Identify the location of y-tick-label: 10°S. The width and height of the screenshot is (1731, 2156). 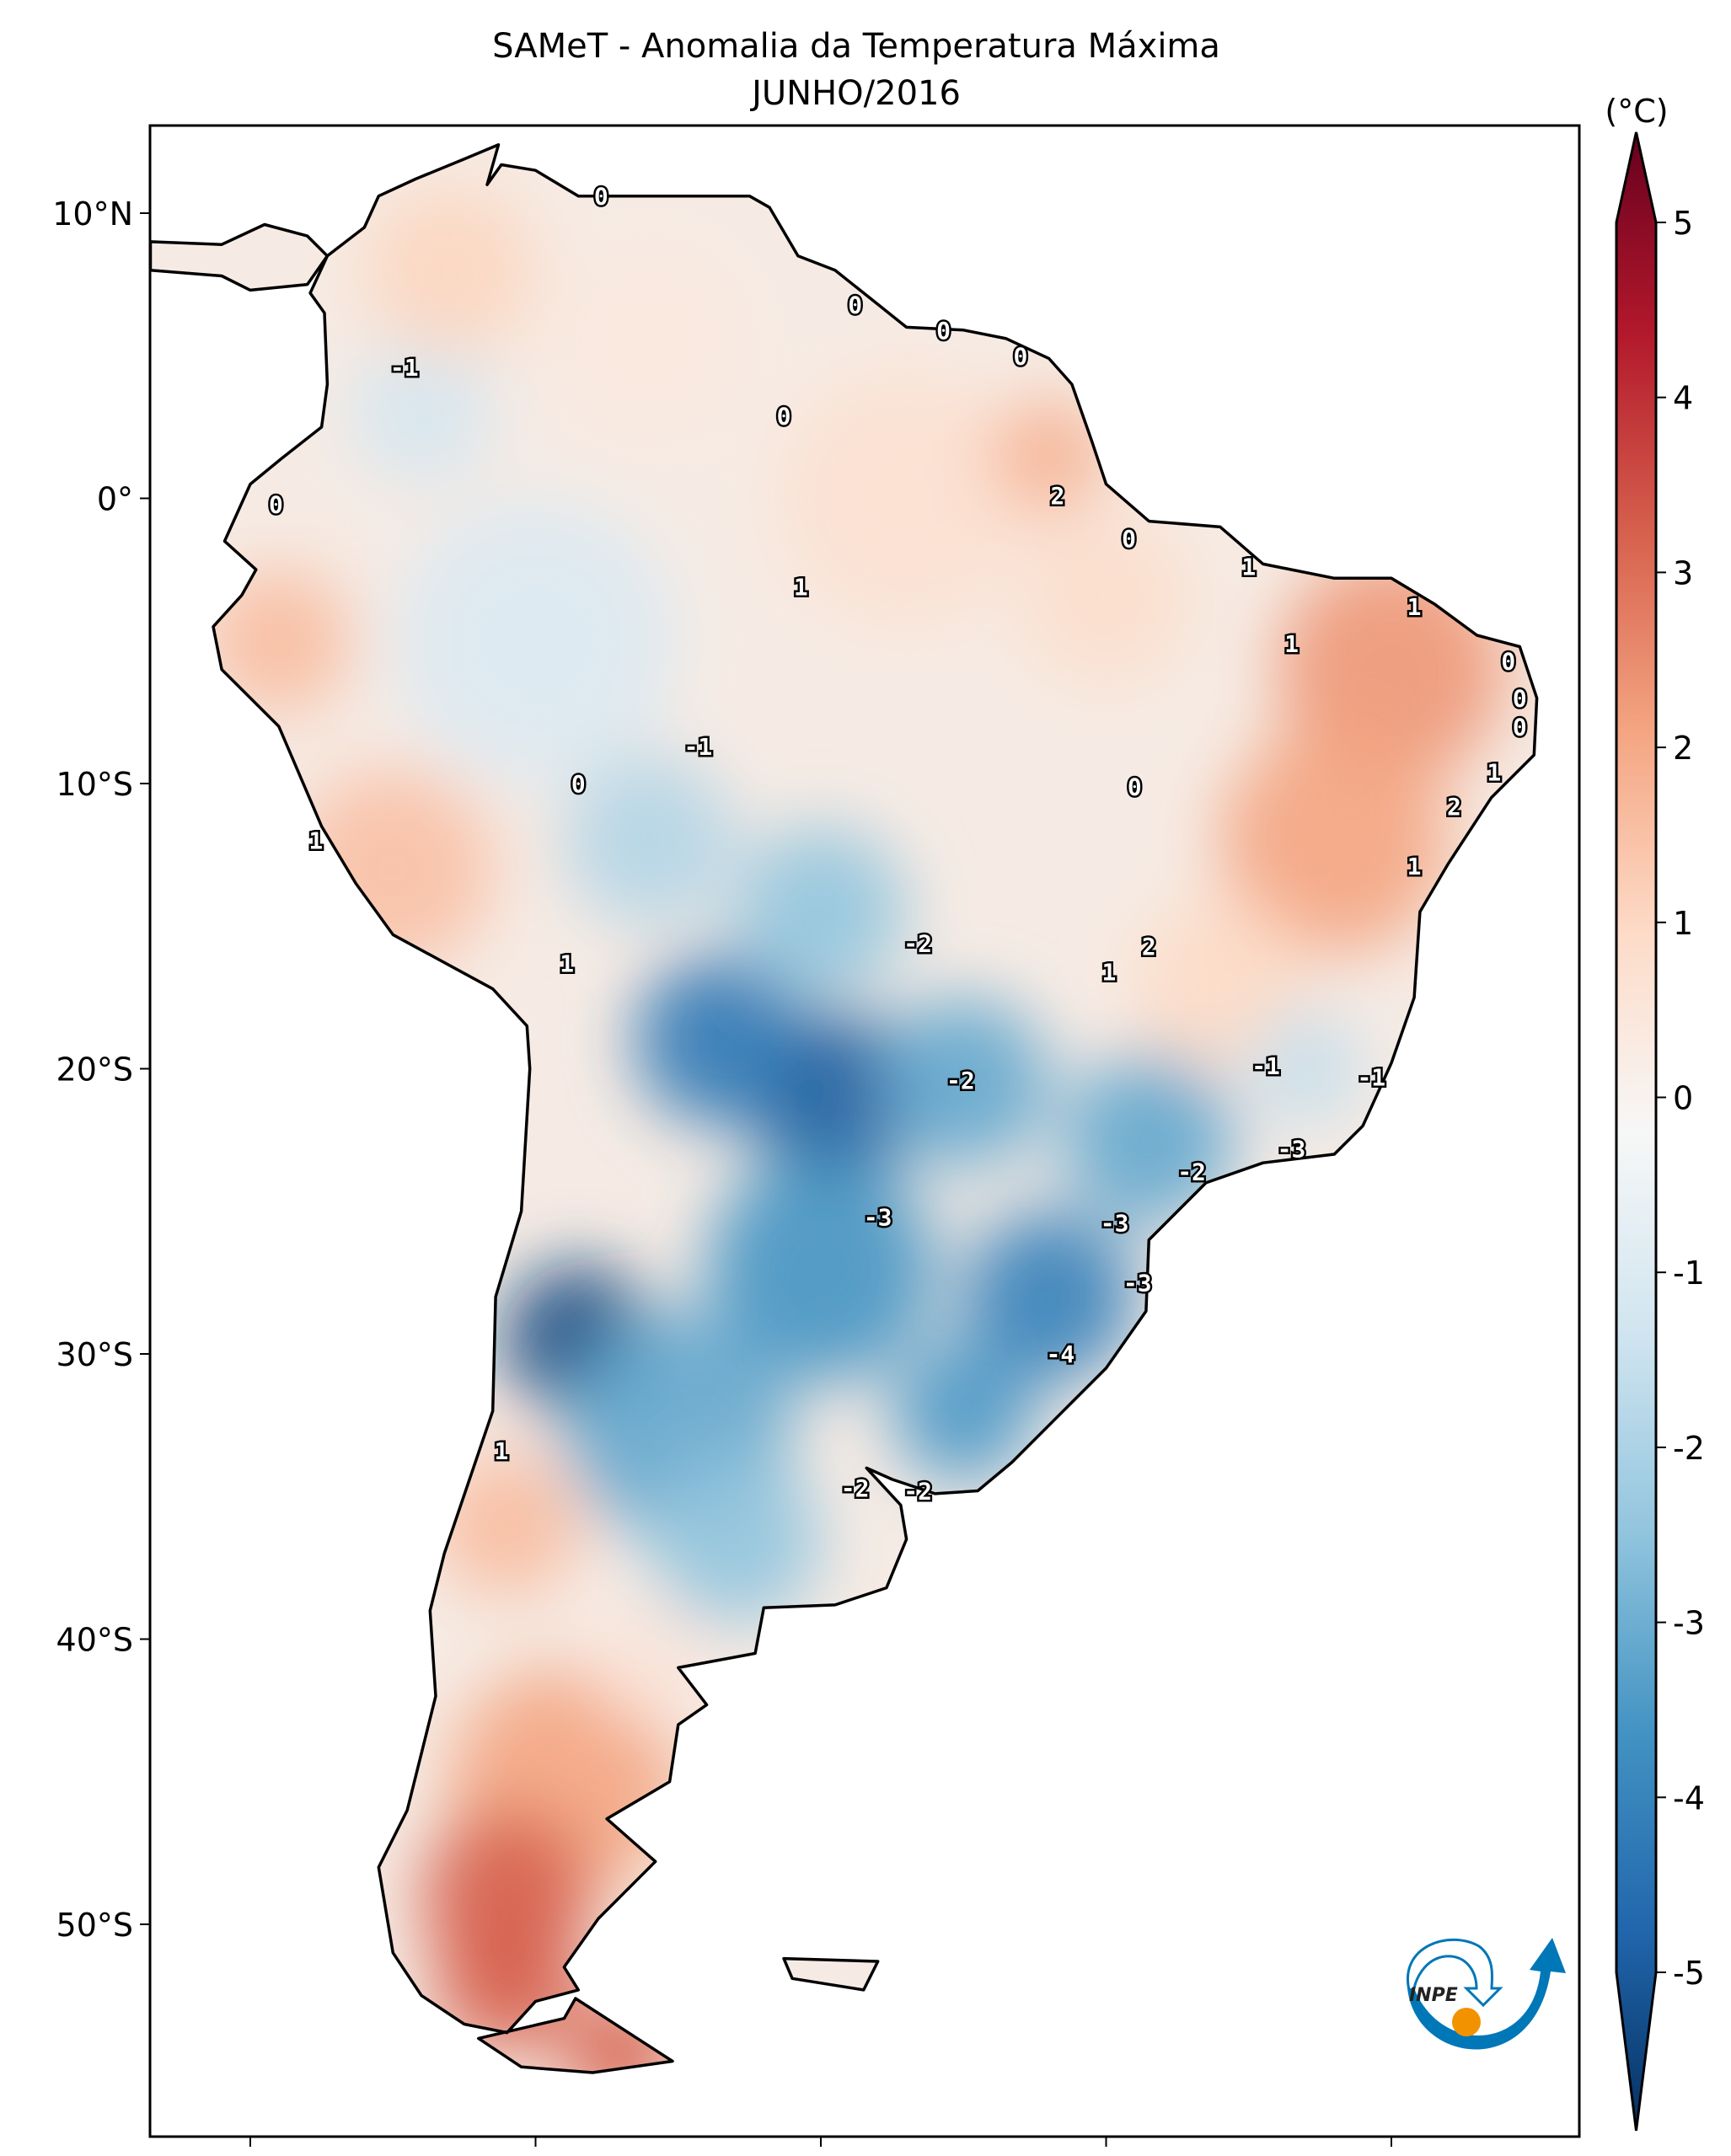
(94, 784).